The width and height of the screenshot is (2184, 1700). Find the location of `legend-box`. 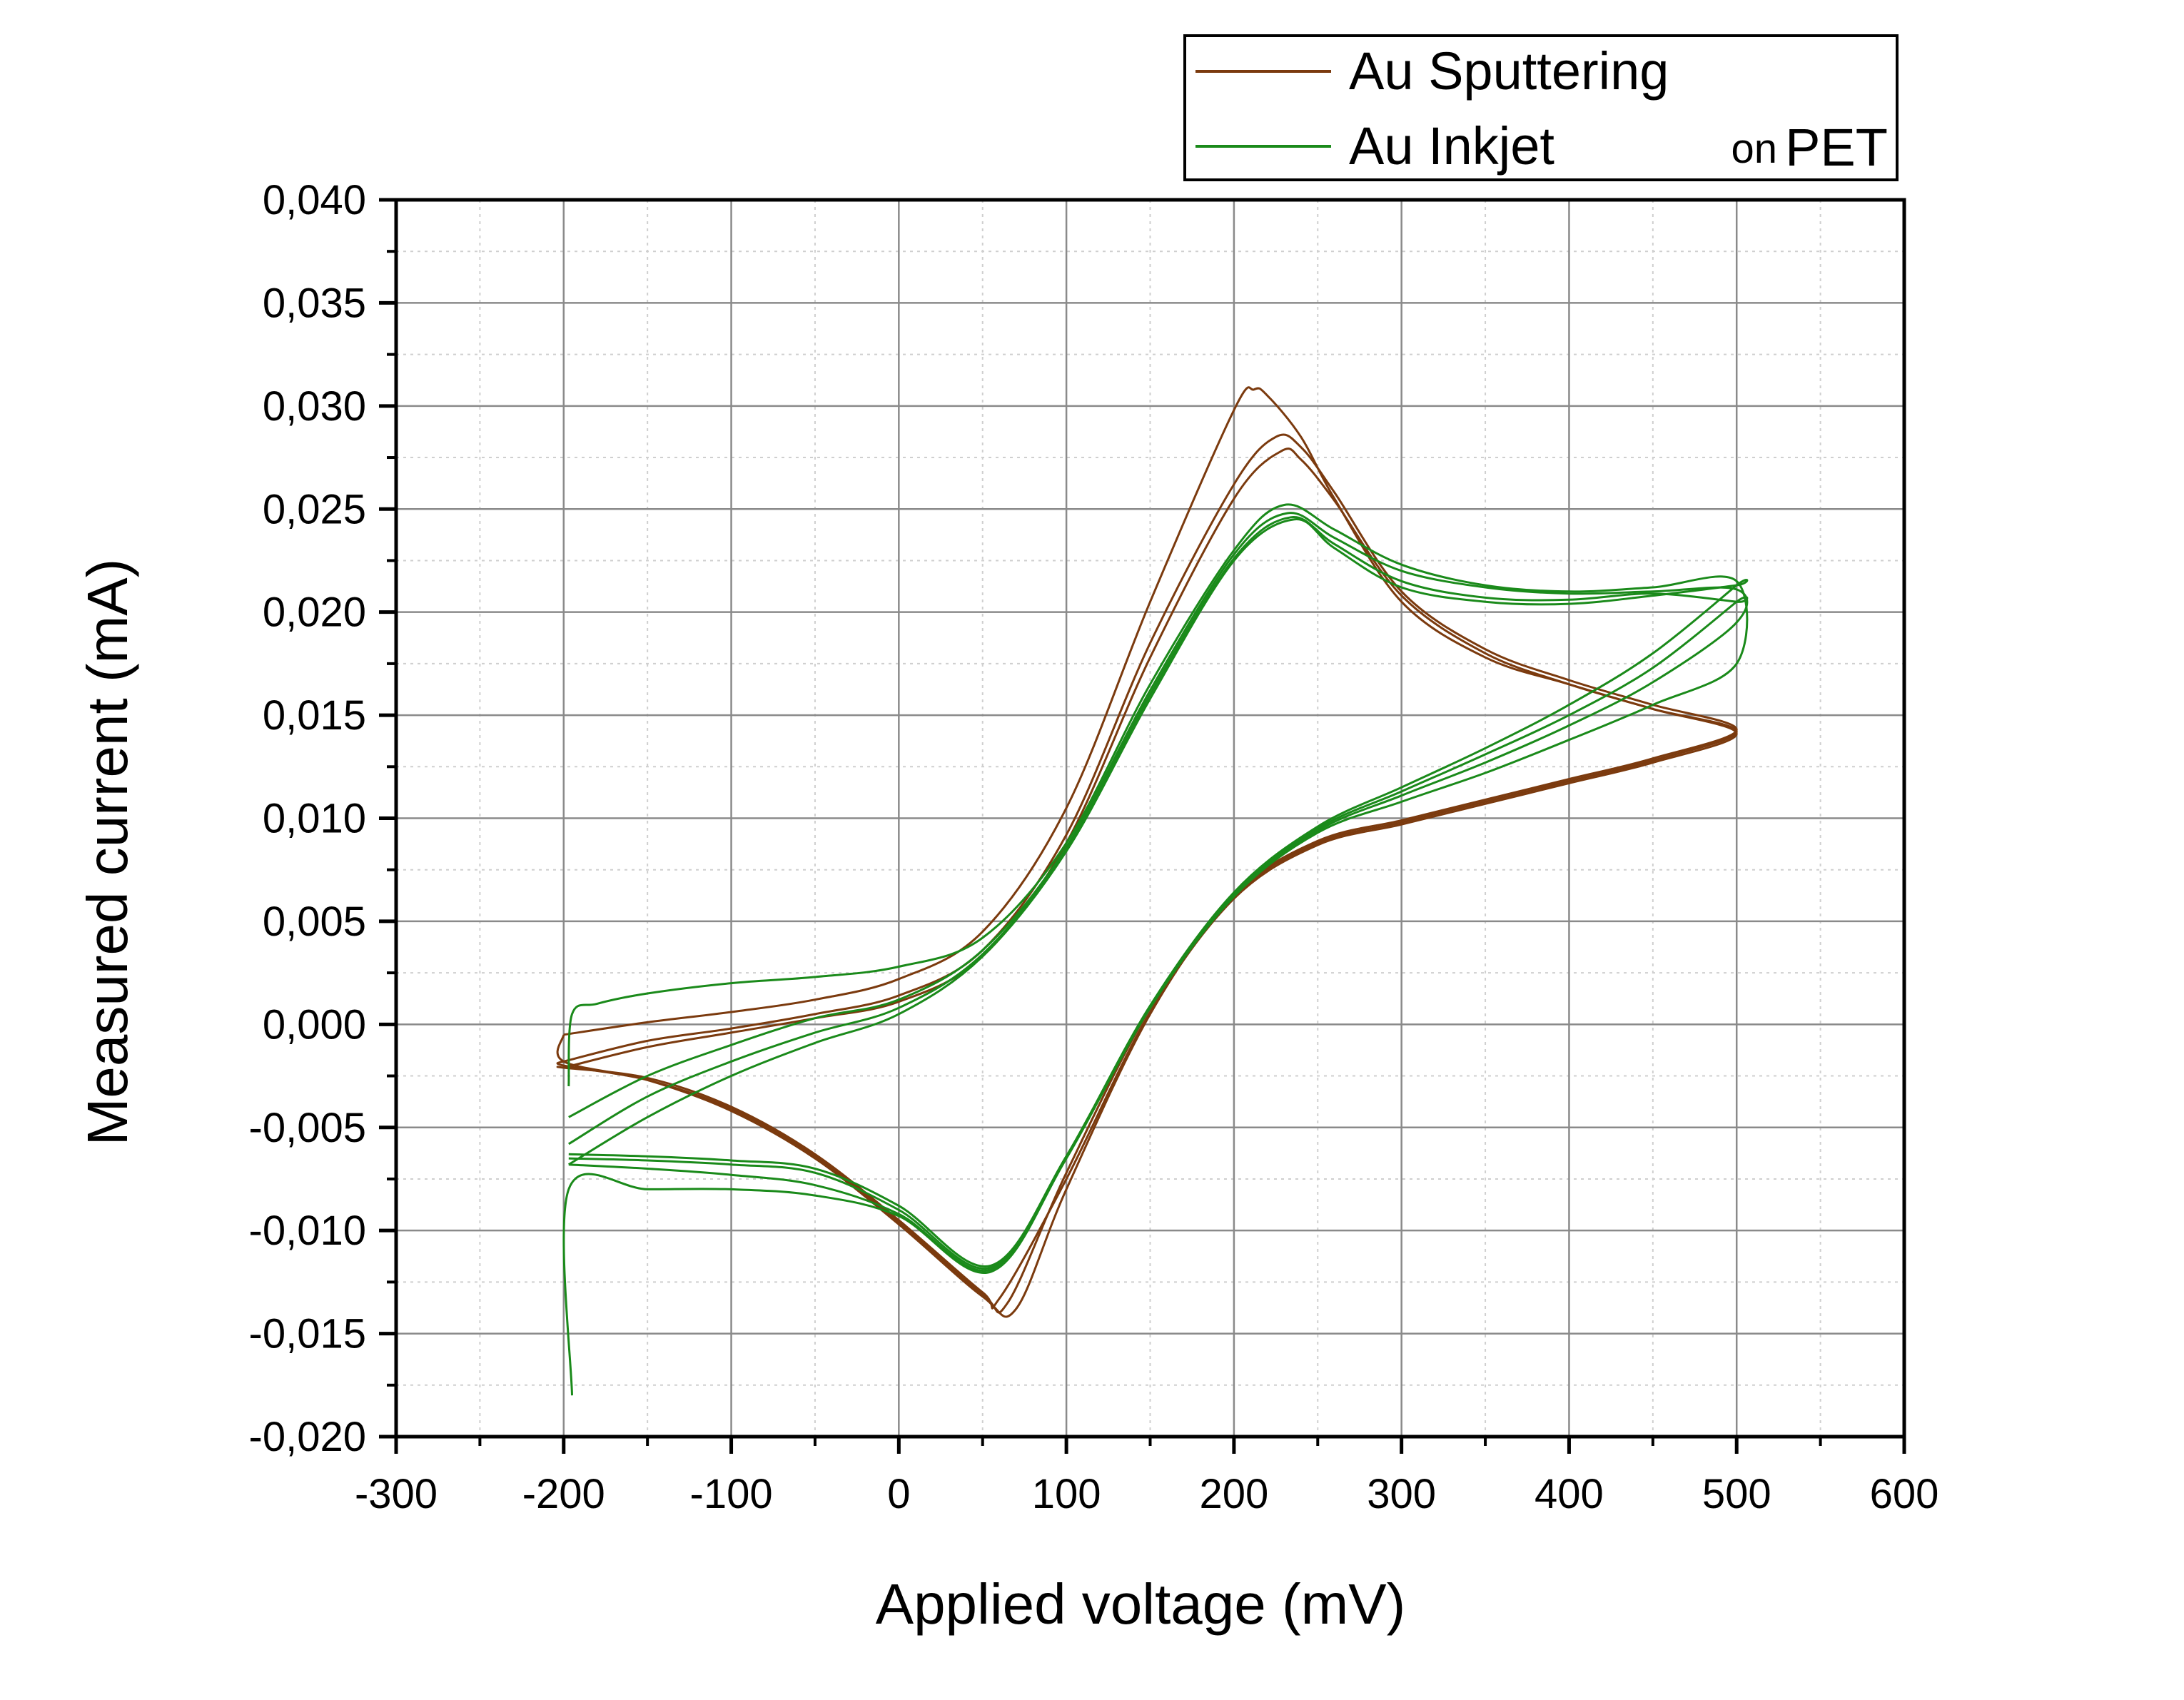

legend-box is located at coordinates (1541, 107).